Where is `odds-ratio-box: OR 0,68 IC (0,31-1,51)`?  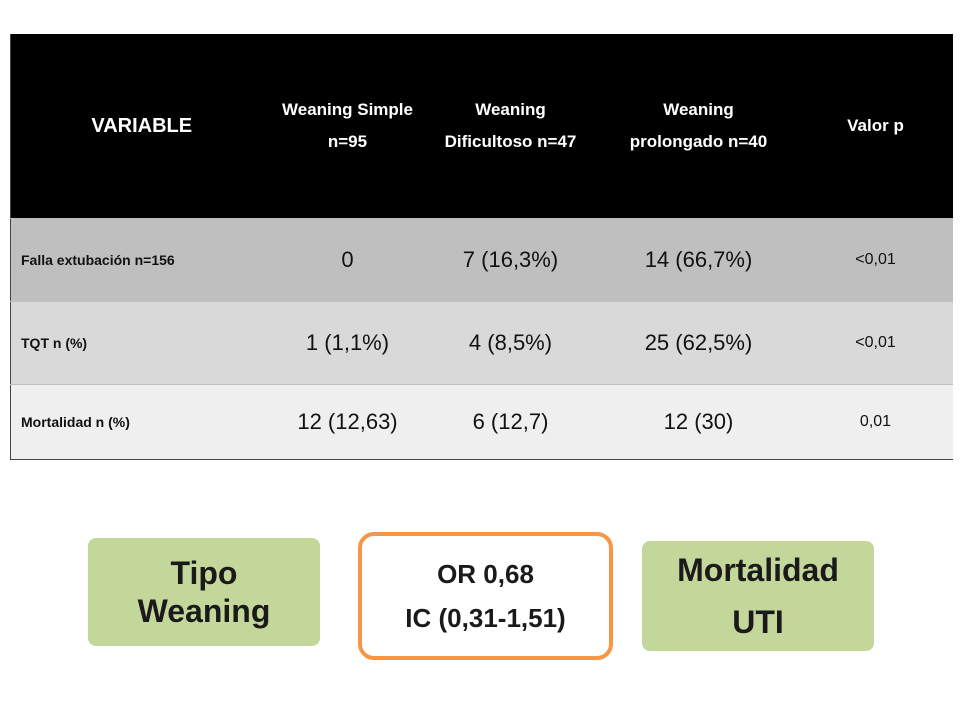
odds-ratio-box: OR 0,68 IC (0,31-1,51) is located at coordinates (485, 596).